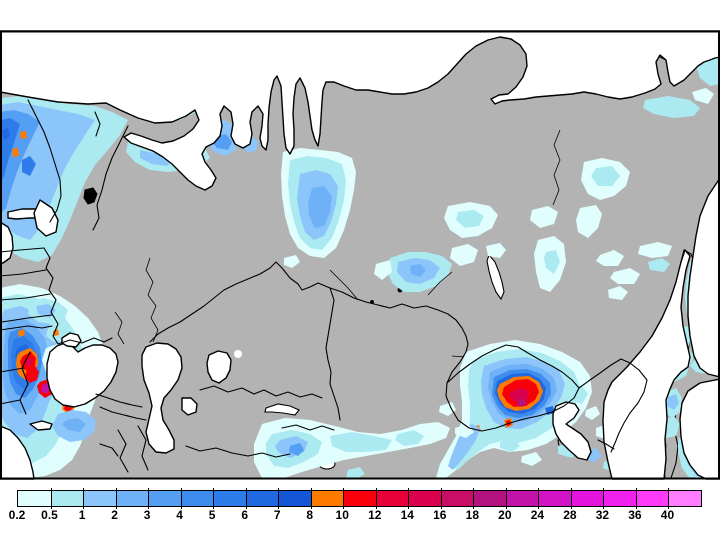 The width and height of the screenshot is (720, 540). I want to click on river-lena, so click(556, 167).